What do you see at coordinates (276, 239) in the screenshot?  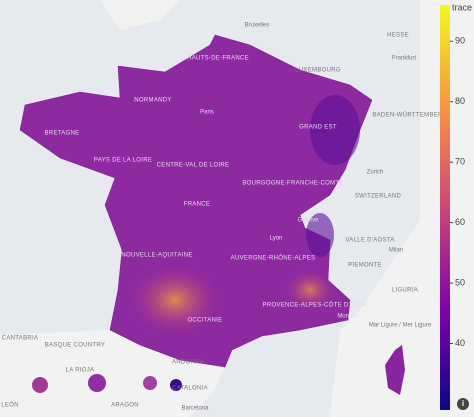 I see `place-label: Lyon` at bounding box center [276, 239].